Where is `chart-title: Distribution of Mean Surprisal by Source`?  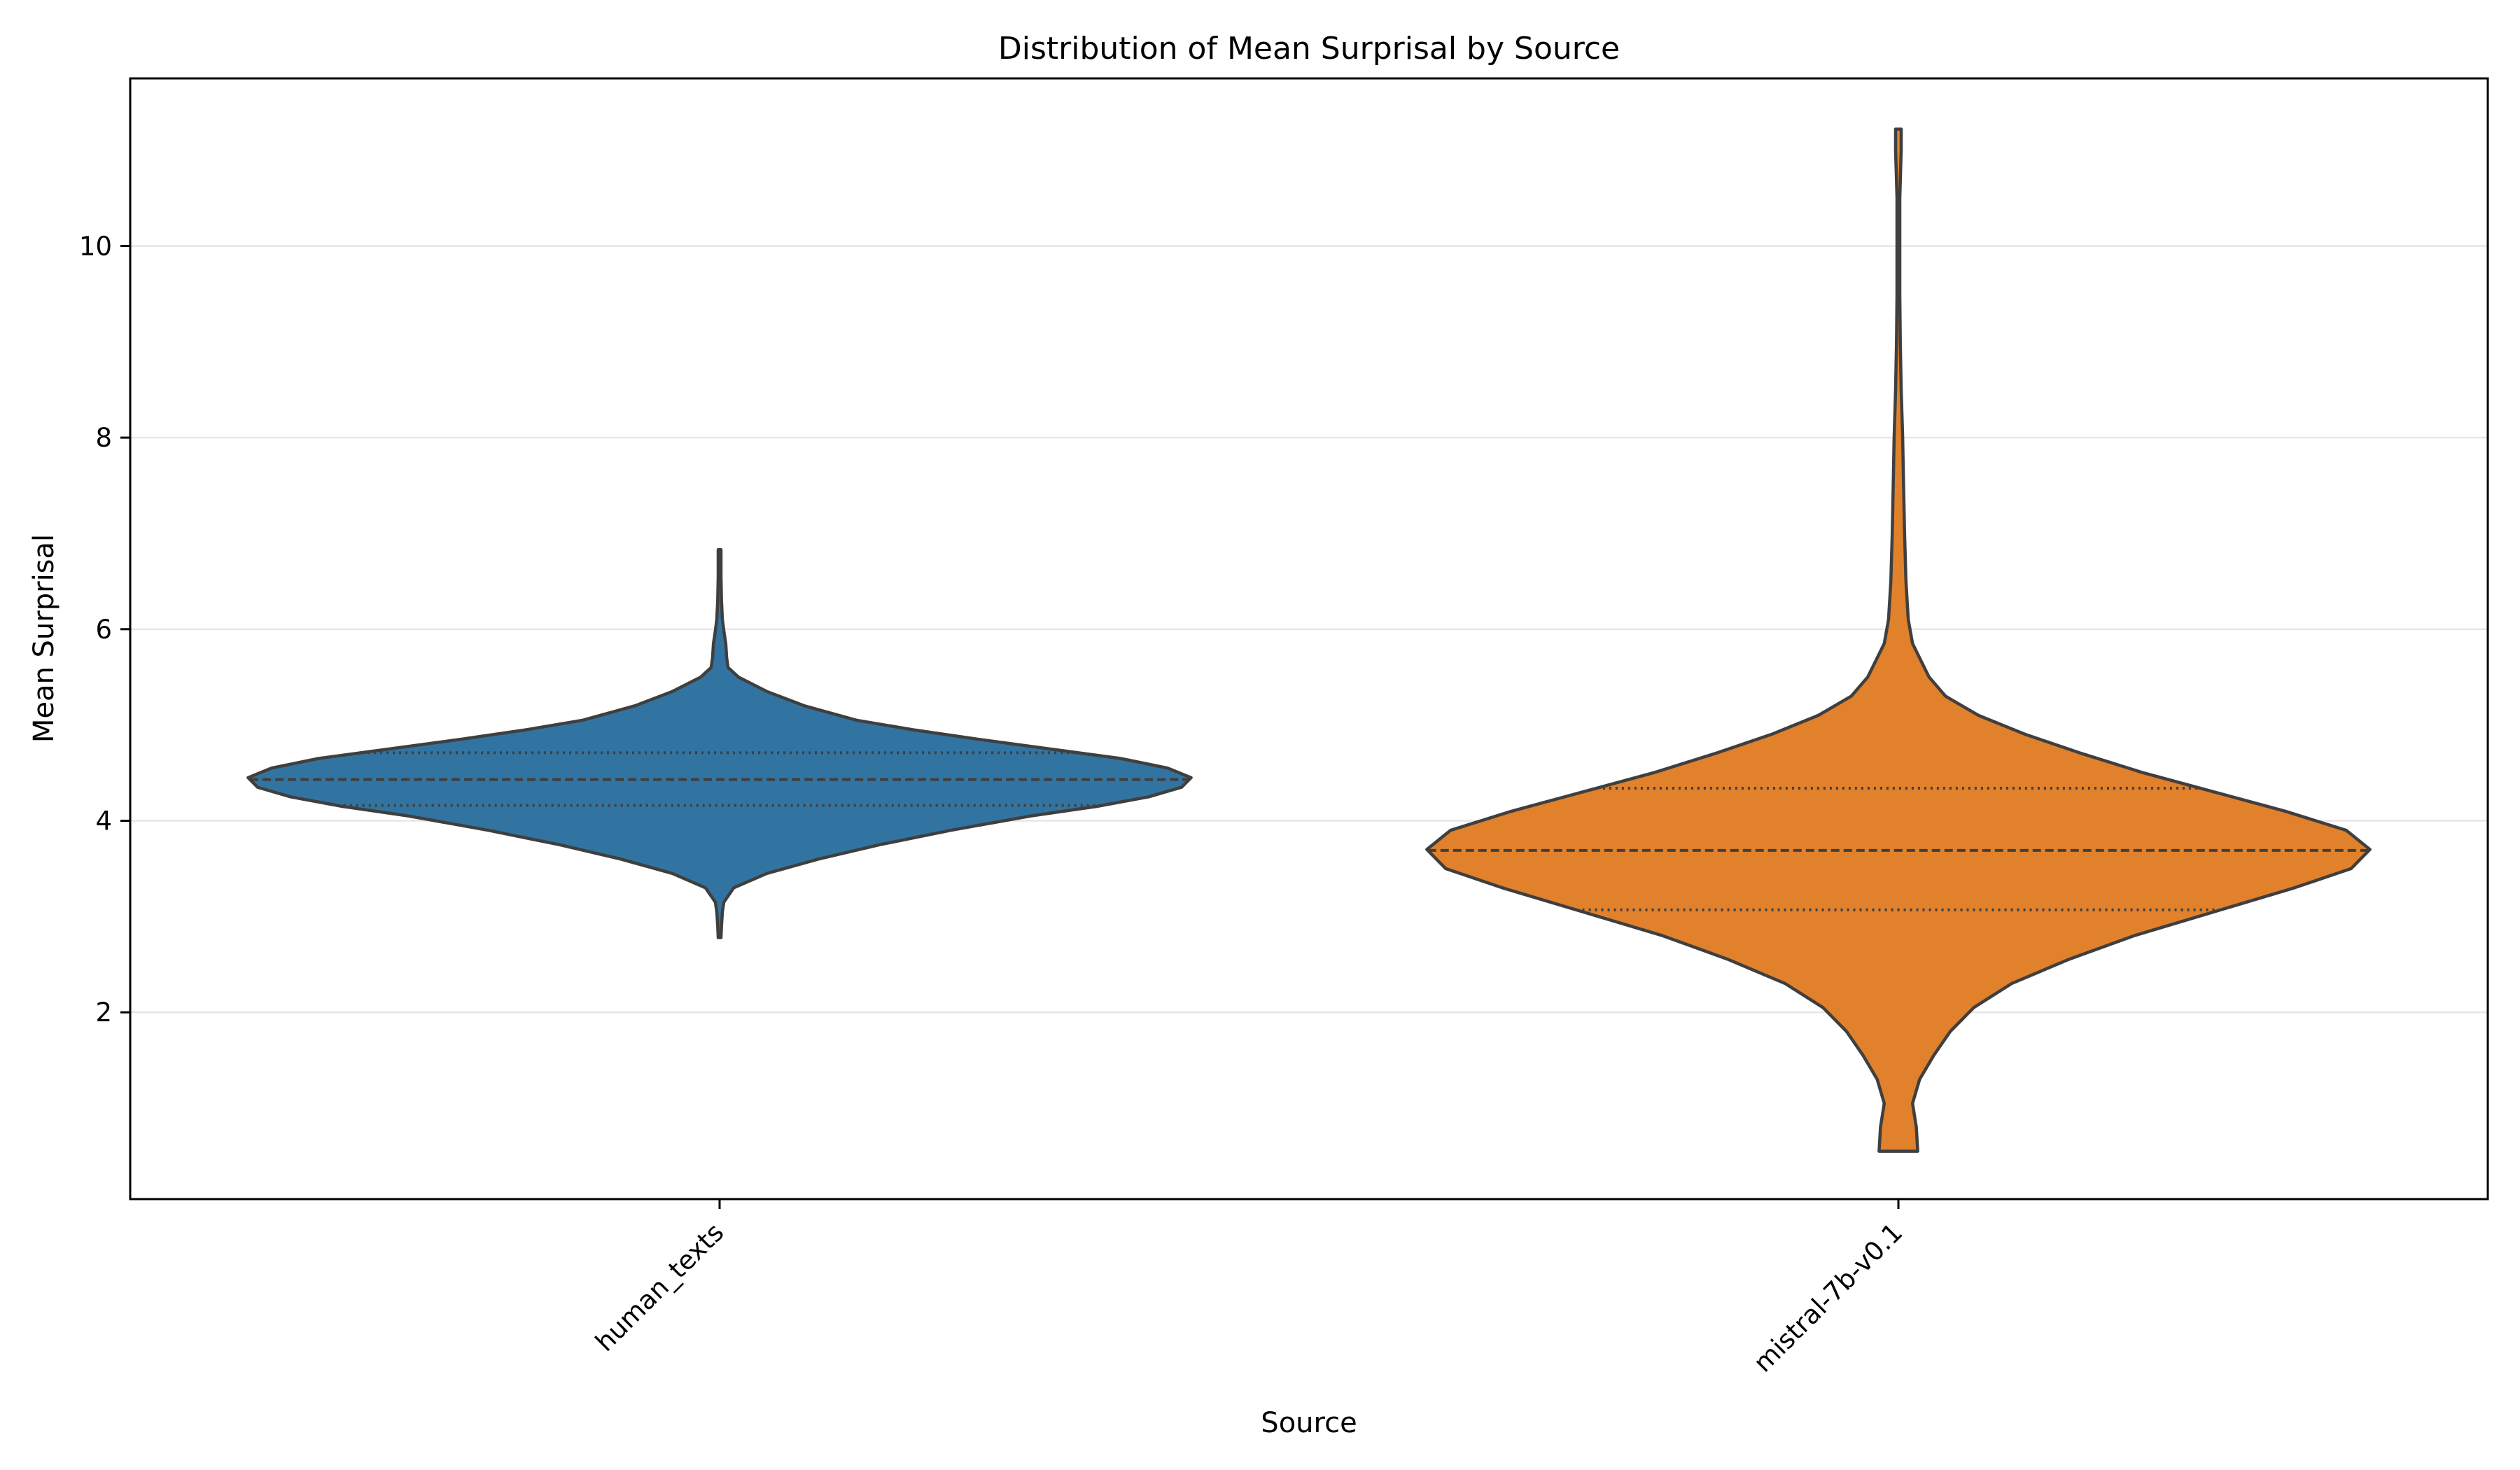 chart-title: Distribution of Mean Surprisal by Source is located at coordinates (1309, 48).